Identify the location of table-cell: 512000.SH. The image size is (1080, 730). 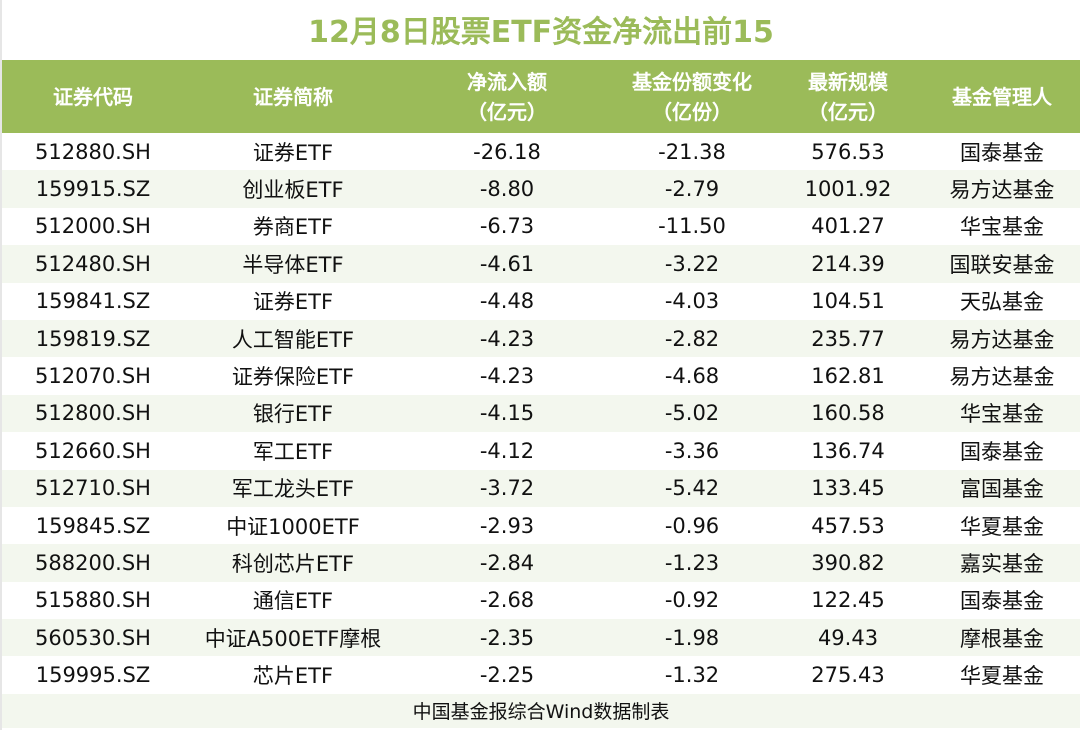
(93, 226).